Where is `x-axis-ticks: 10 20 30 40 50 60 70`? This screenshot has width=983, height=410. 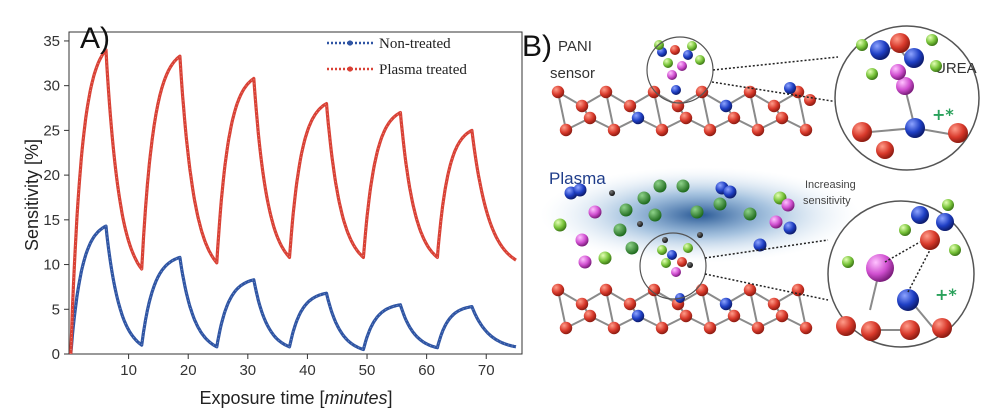 x-axis-ticks: 10 20 30 40 50 60 70 is located at coordinates (307, 366).